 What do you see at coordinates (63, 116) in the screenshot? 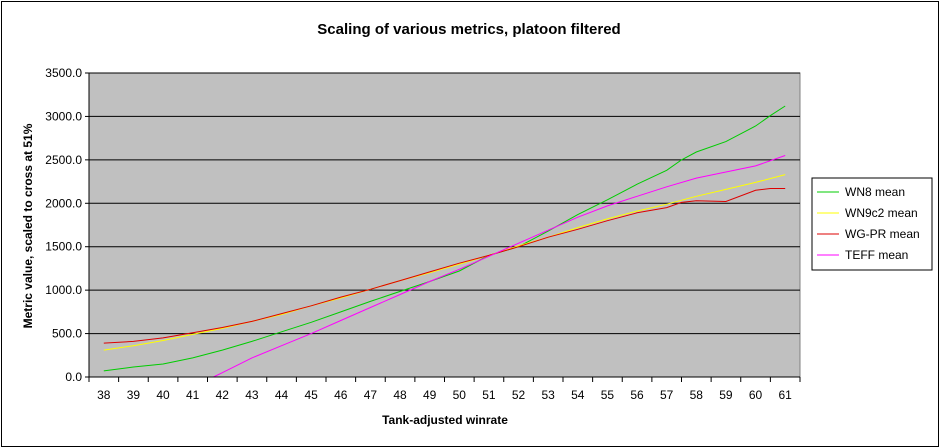
I see `y-tick-label: 3000.0` at bounding box center [63, 116].